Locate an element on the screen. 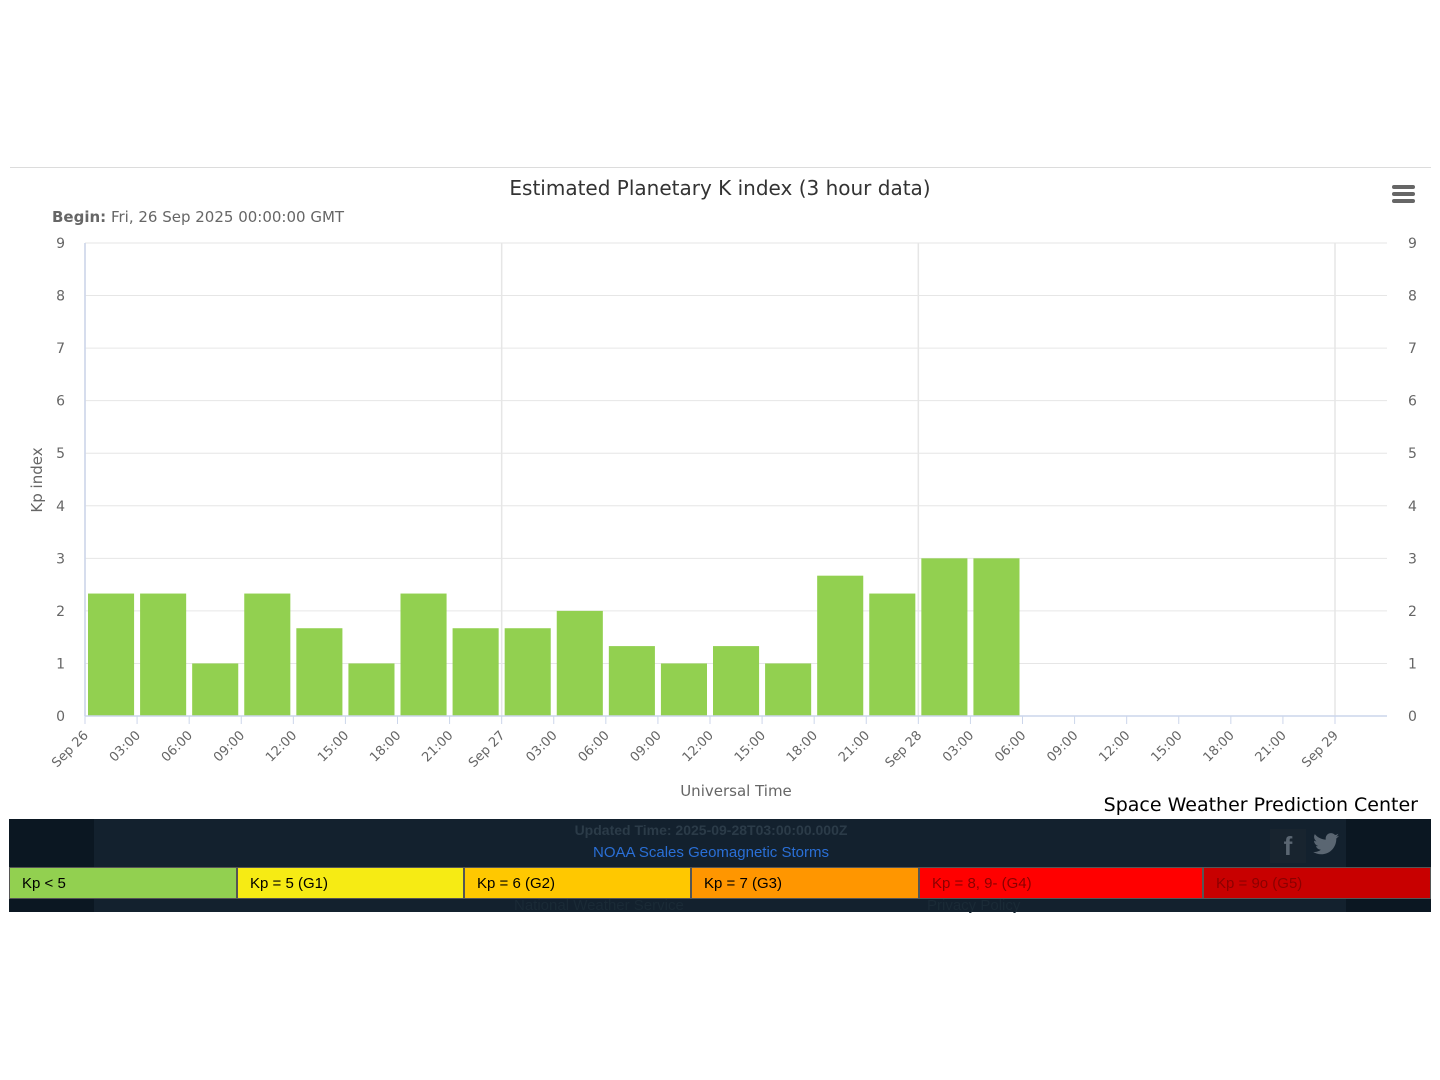 The image size is (1440, 1080). y-tick-label-right: 6 is located at coordinates (1412, 402).